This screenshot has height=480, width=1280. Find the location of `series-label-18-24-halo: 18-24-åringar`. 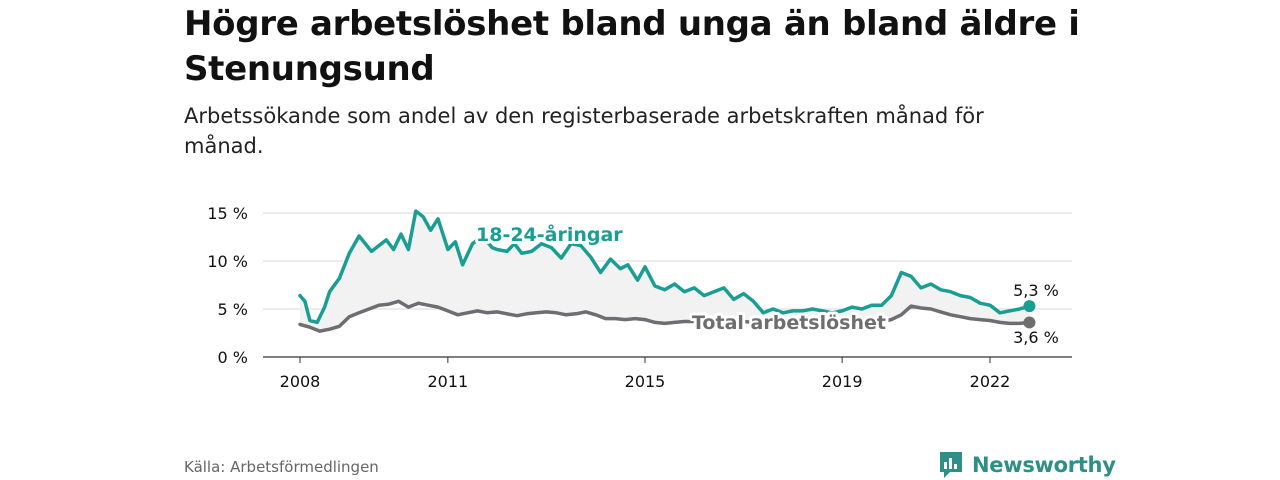

series-label-18-24-halo: 18-24-åringar is located at coordinates (549, 234).